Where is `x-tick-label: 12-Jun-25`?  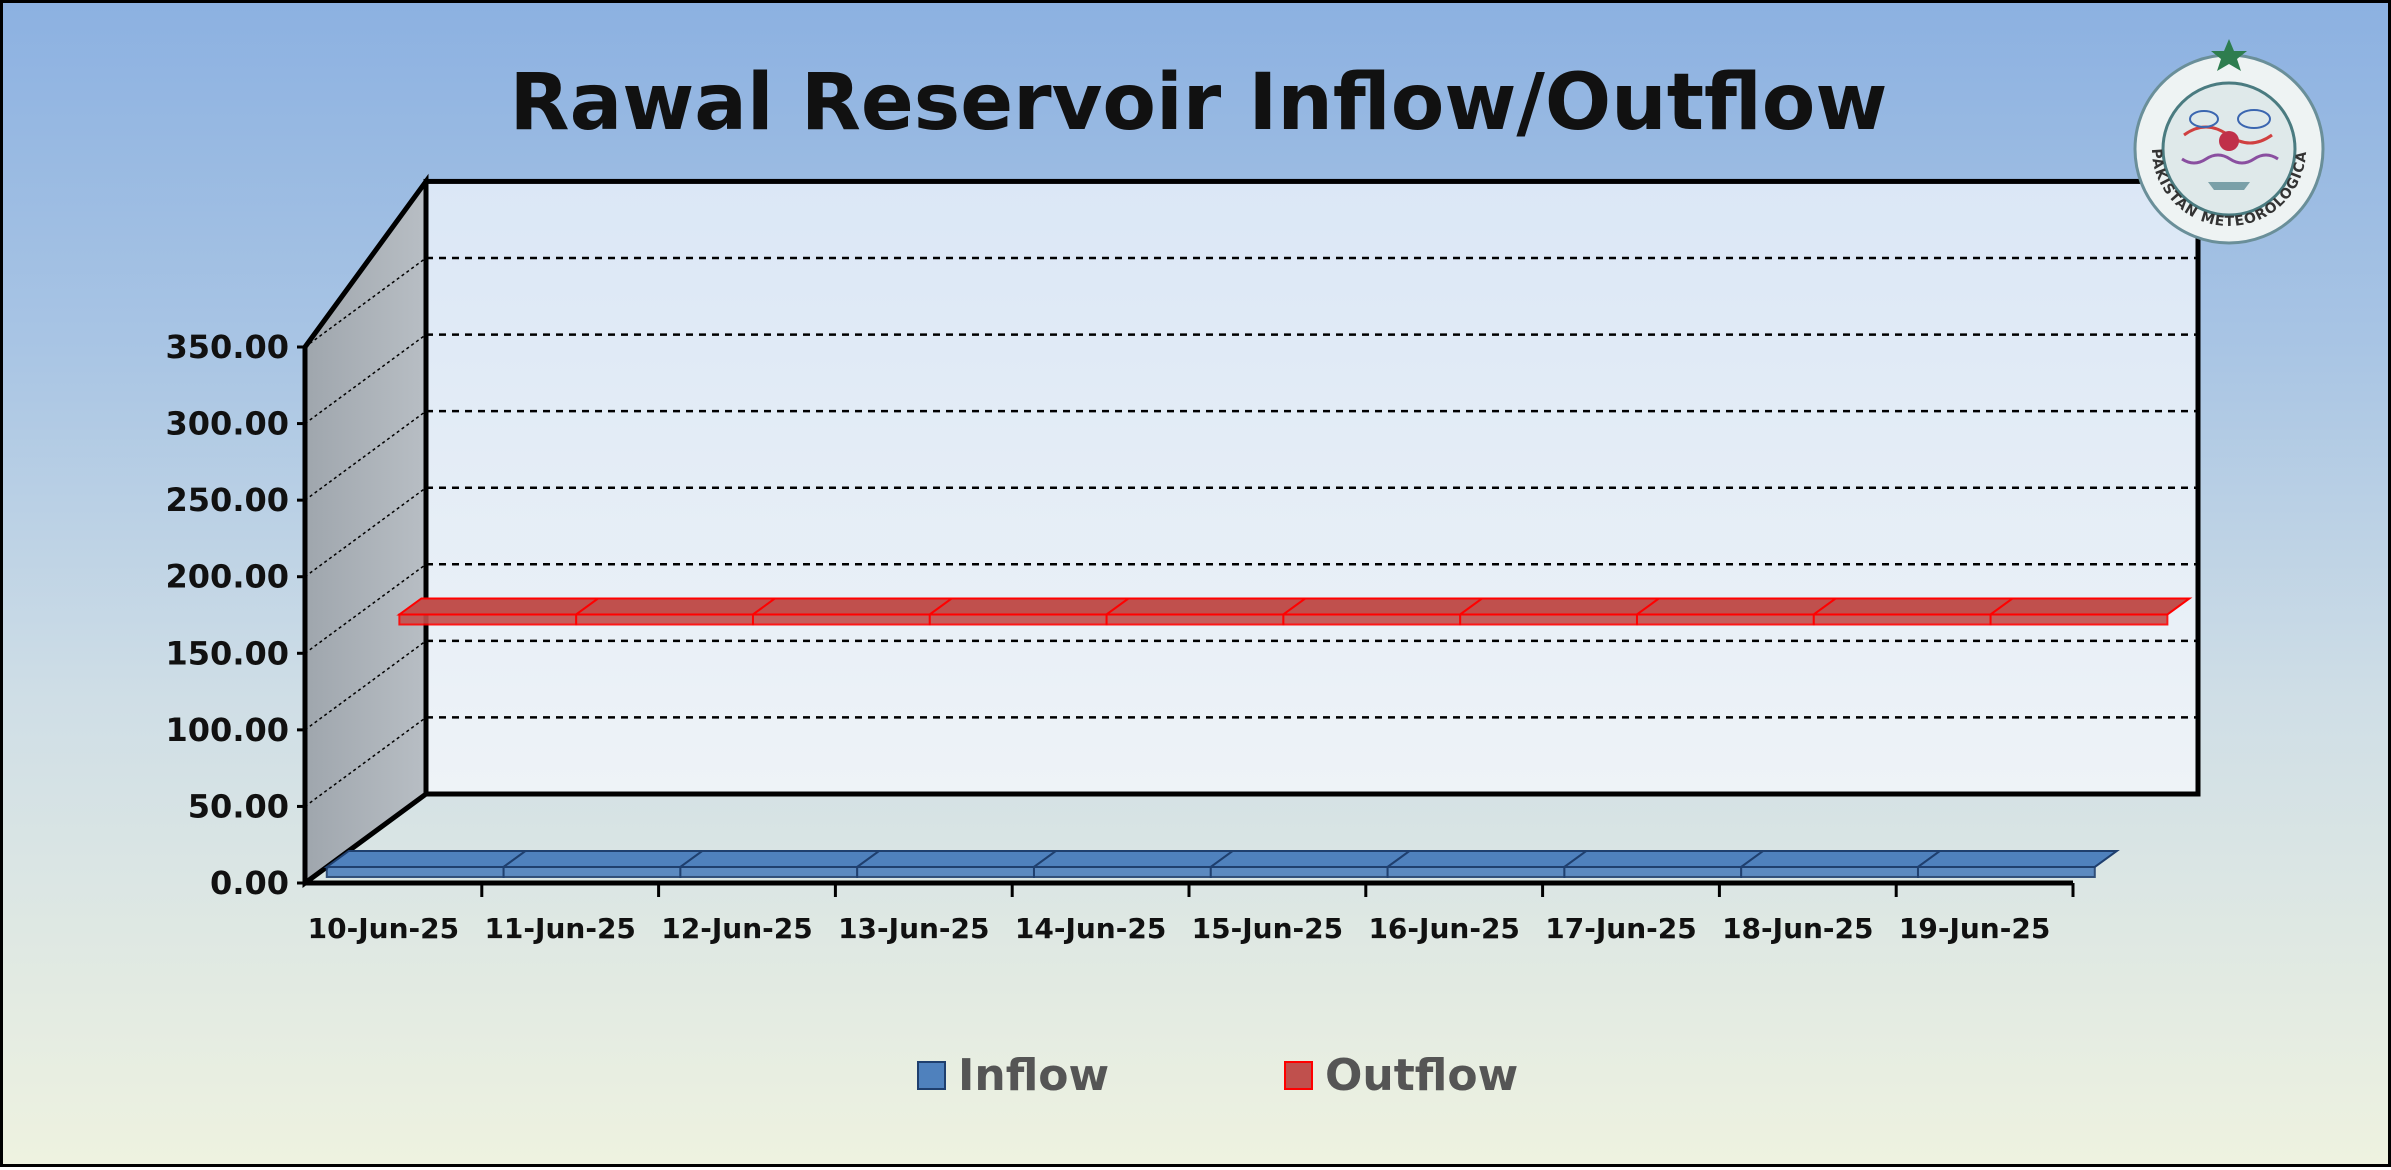 x-tick-label: 12-Jun-25 is located at coordinates (736, 928).